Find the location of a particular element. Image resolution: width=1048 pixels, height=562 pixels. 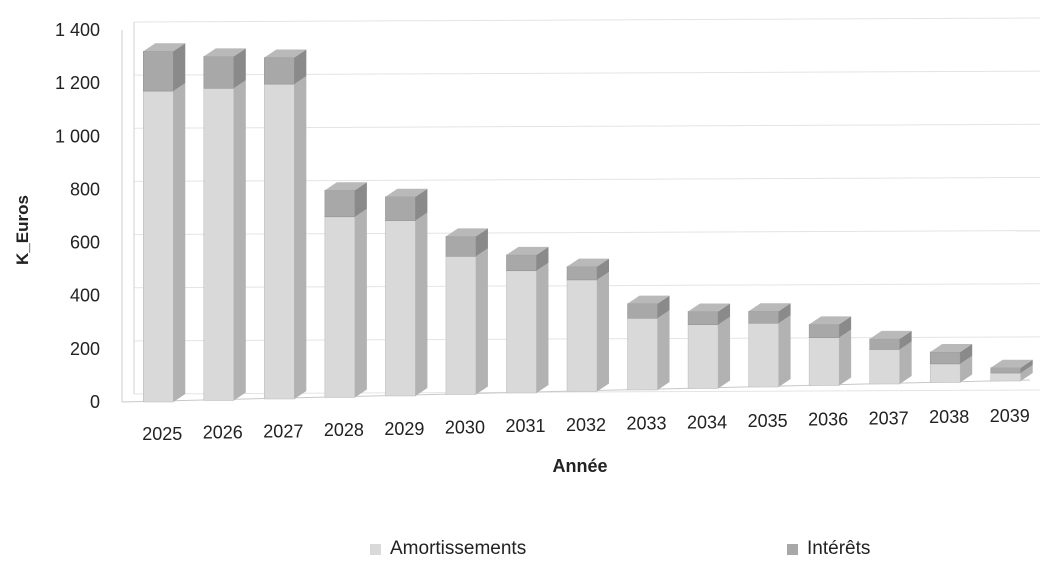

bar-intrts-2030 is located at coordinates (466, 242).